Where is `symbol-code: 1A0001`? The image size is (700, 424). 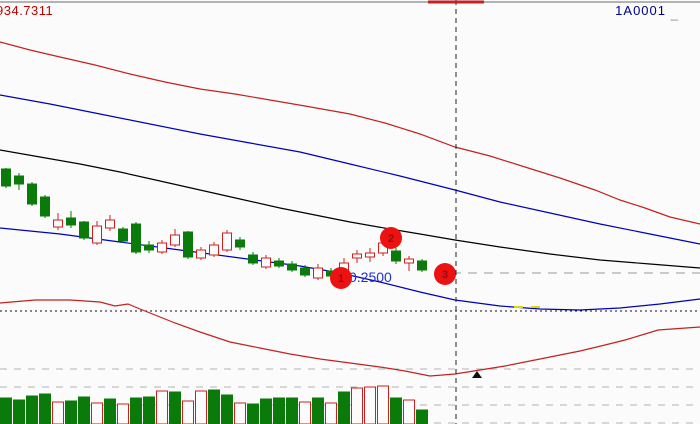
symbol-code: 1A0001 is located at coordinates (640, 10).